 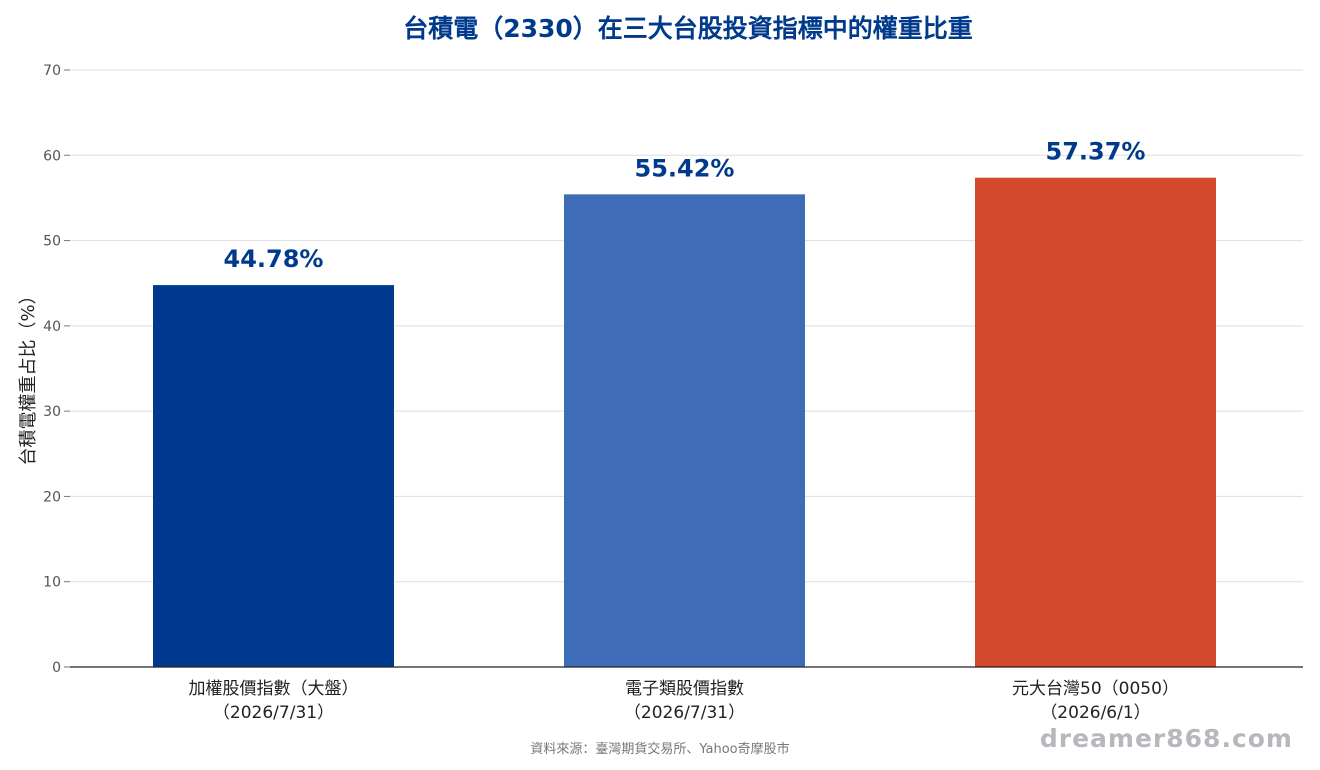 What do you see at coordinates (274, 689) in the screenshot?
I see `x-category-label: 加權股價指數（大盤）` at bounding box center [274, 689].